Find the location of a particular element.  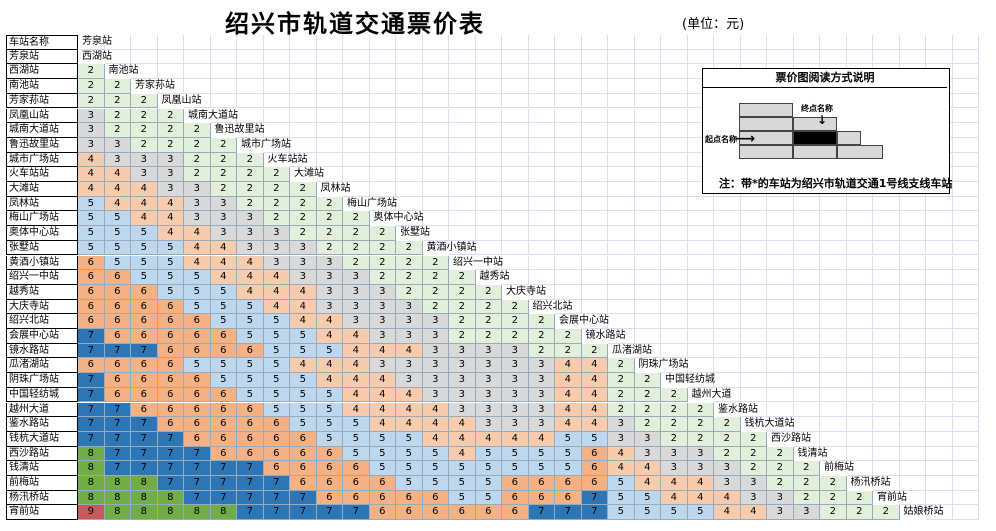

diagonal-station-label: 芳家荪站 is located at coordinates (155, 86).